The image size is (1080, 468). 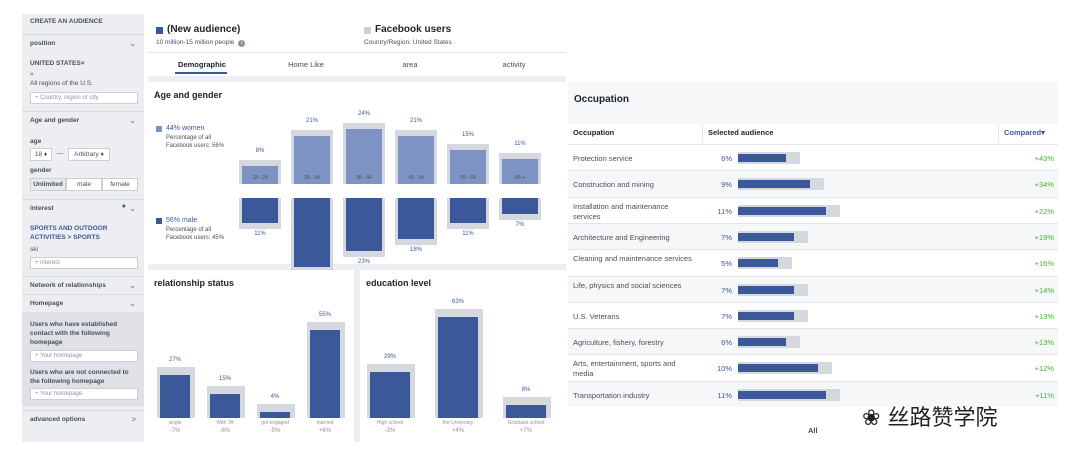 I want to click on occupation-compared: +16%, so click(x=1044, y=264).